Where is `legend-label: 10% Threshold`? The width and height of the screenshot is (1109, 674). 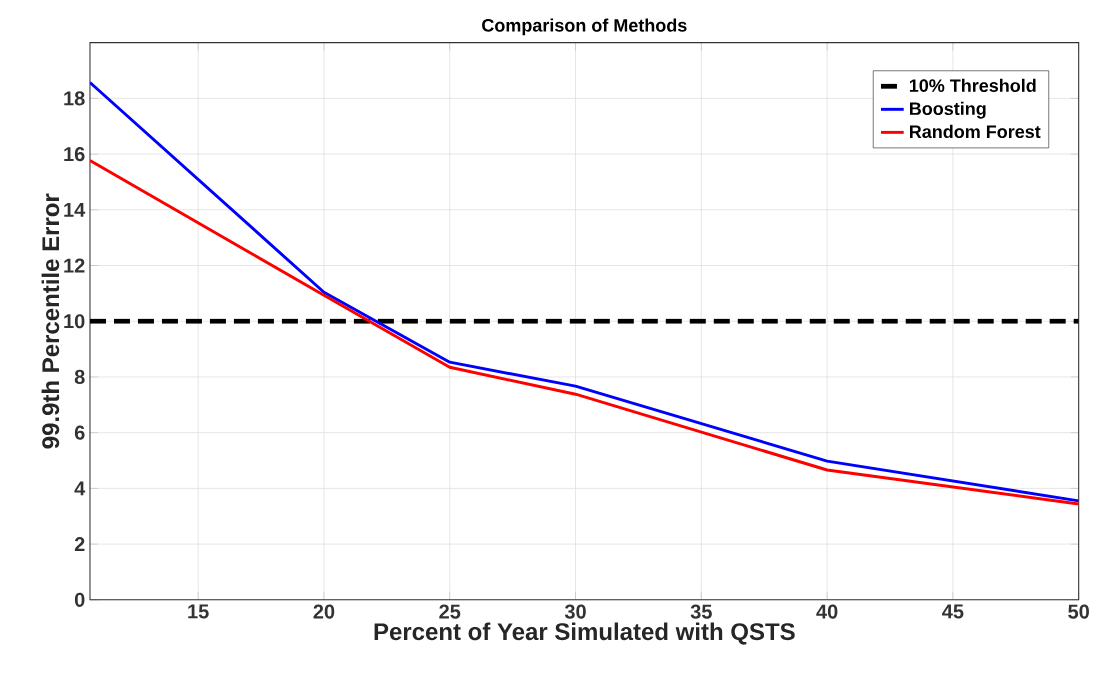
legend-label: 10% Threshold is located at coordinates (972, 85).